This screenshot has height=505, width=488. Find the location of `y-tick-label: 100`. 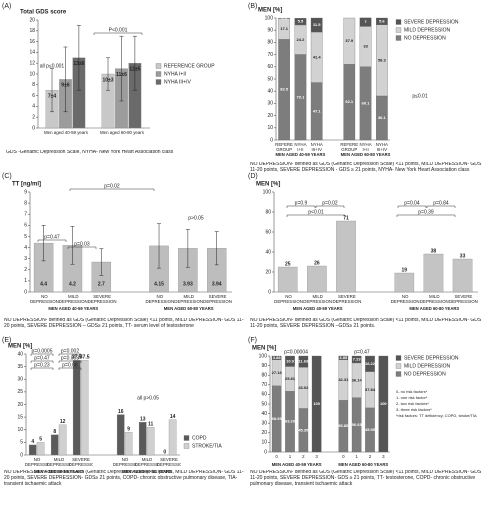

y-tick-label: 100 is located at coordinates (269, 18).